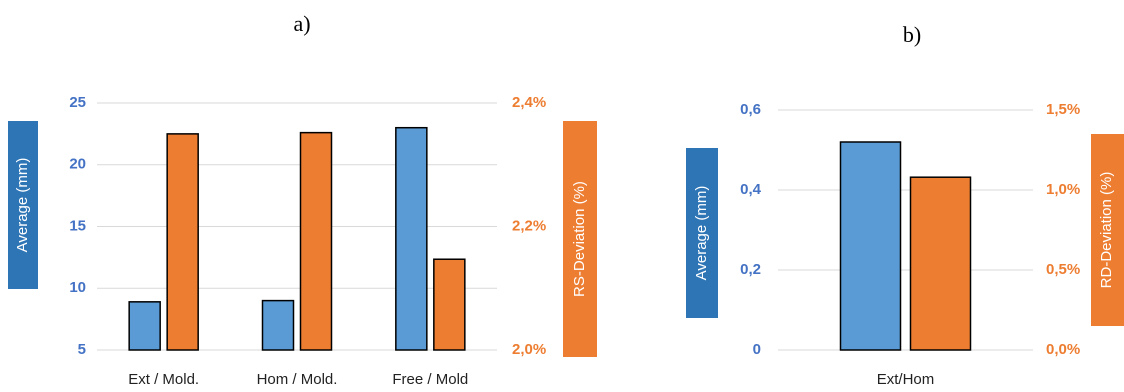  Describe the element at coordinates (1063, 269) in the screenshot. I see `right-axis-tick-label: 0,5%` at that location.